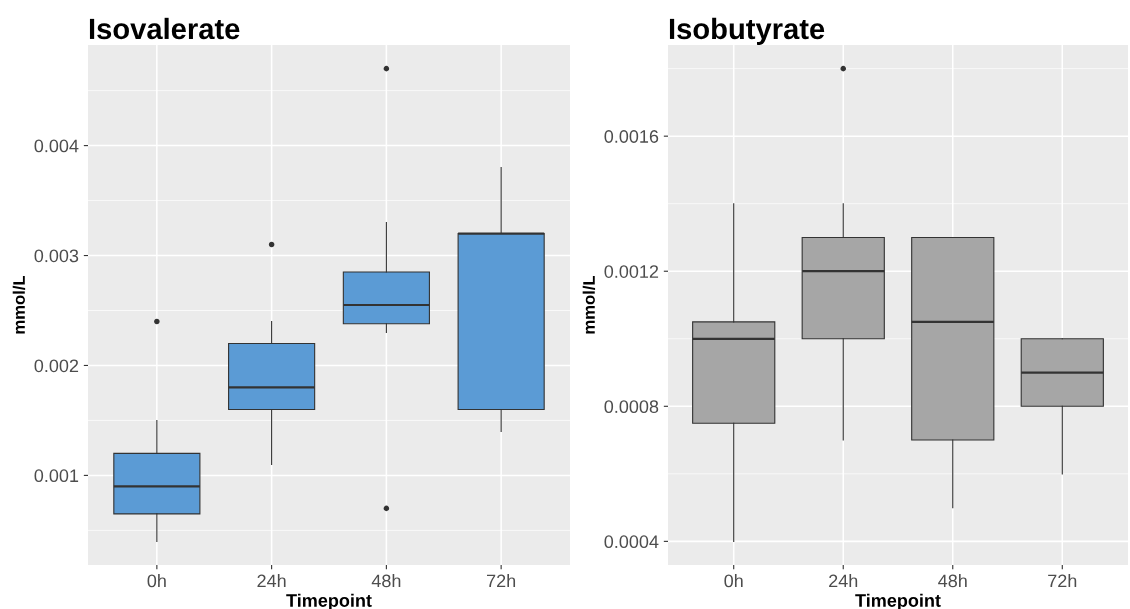  Describe the element at coordinates (631, 542) in the screenshot. I see `y-tick-label: 0.0004` at that location.